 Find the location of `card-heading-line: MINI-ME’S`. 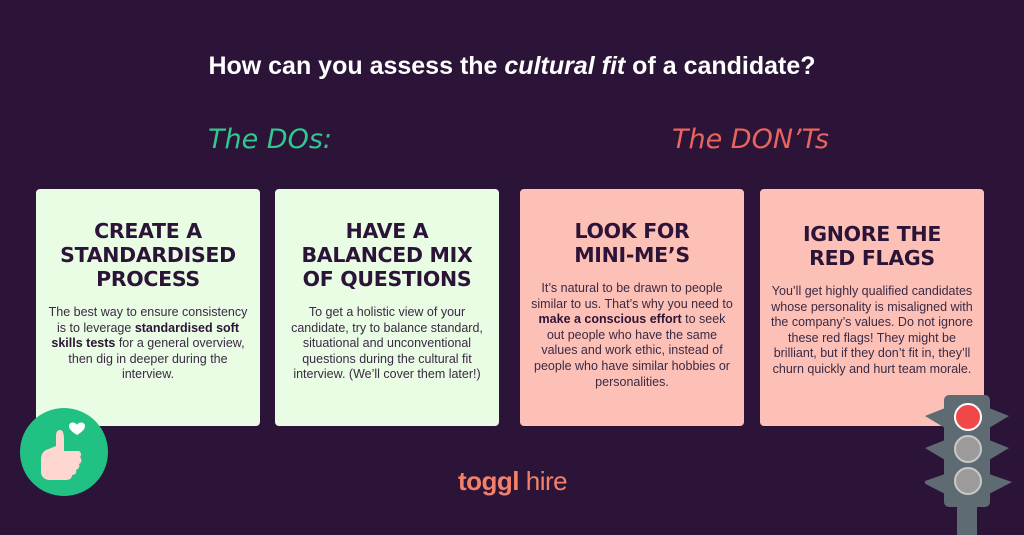

card-heading-line: MINI-ME’S is located at coordinates (632, 255).